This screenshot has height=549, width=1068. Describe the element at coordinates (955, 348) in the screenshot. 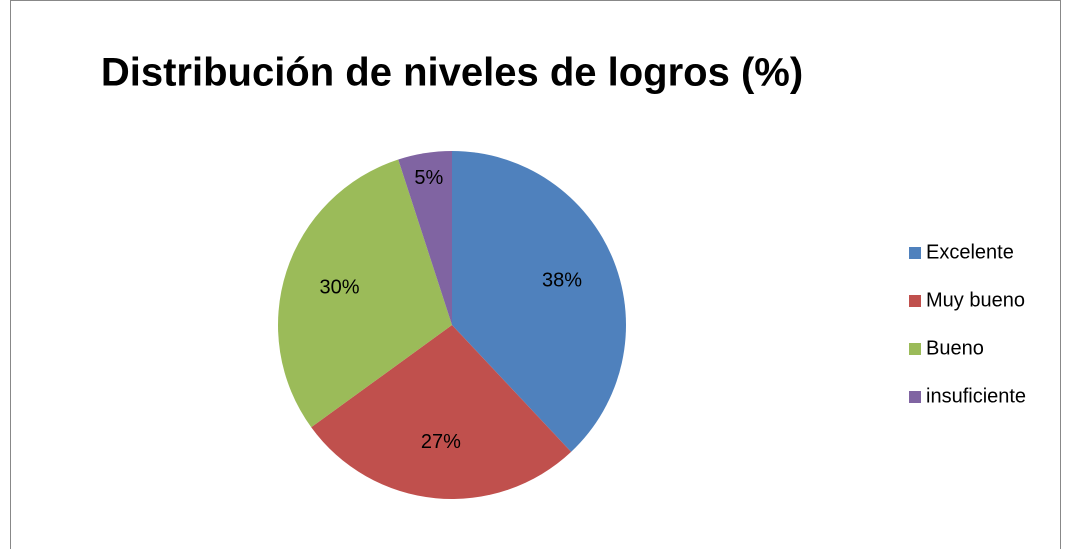

I see `legend-label: Bueno` at that location.